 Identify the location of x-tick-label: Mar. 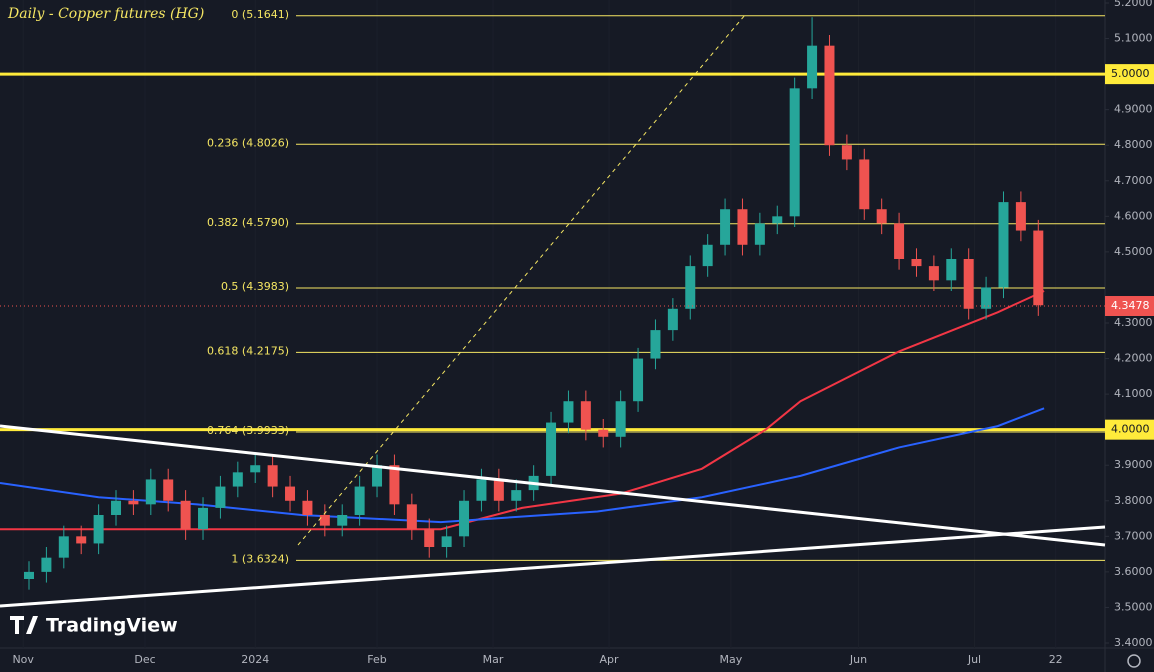
(493, 659).